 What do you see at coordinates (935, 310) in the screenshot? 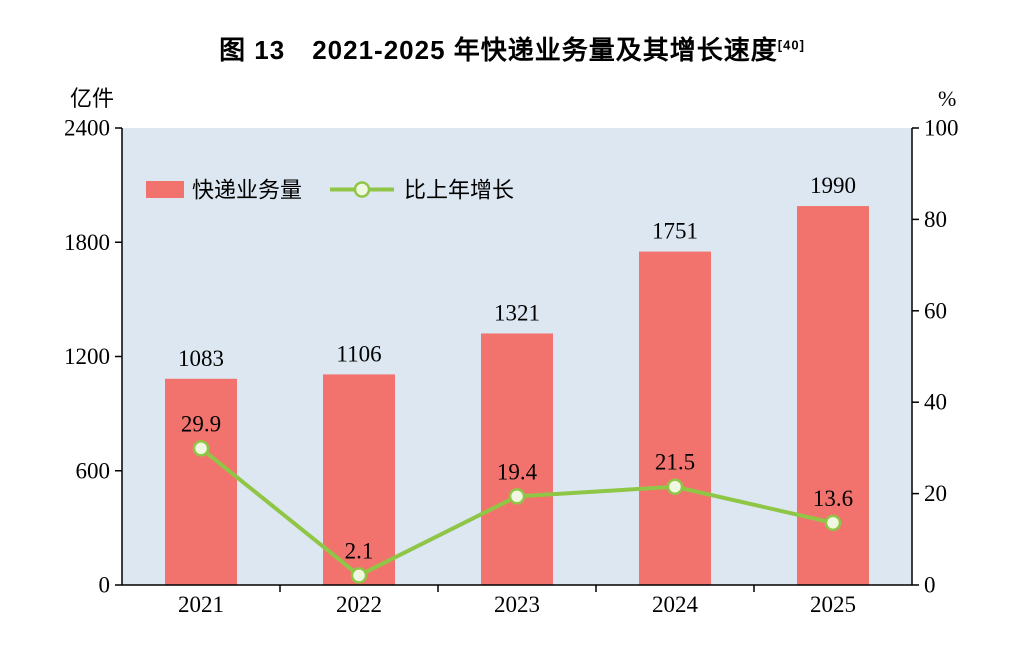
I see `right-axis-tick-label: 60` at bounding box center [935, 310].